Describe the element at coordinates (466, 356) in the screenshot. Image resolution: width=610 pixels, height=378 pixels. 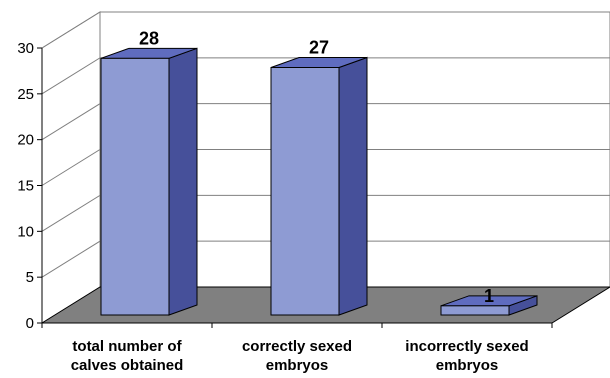
I see `category-label: incorrectly sexed embryos` at that location.